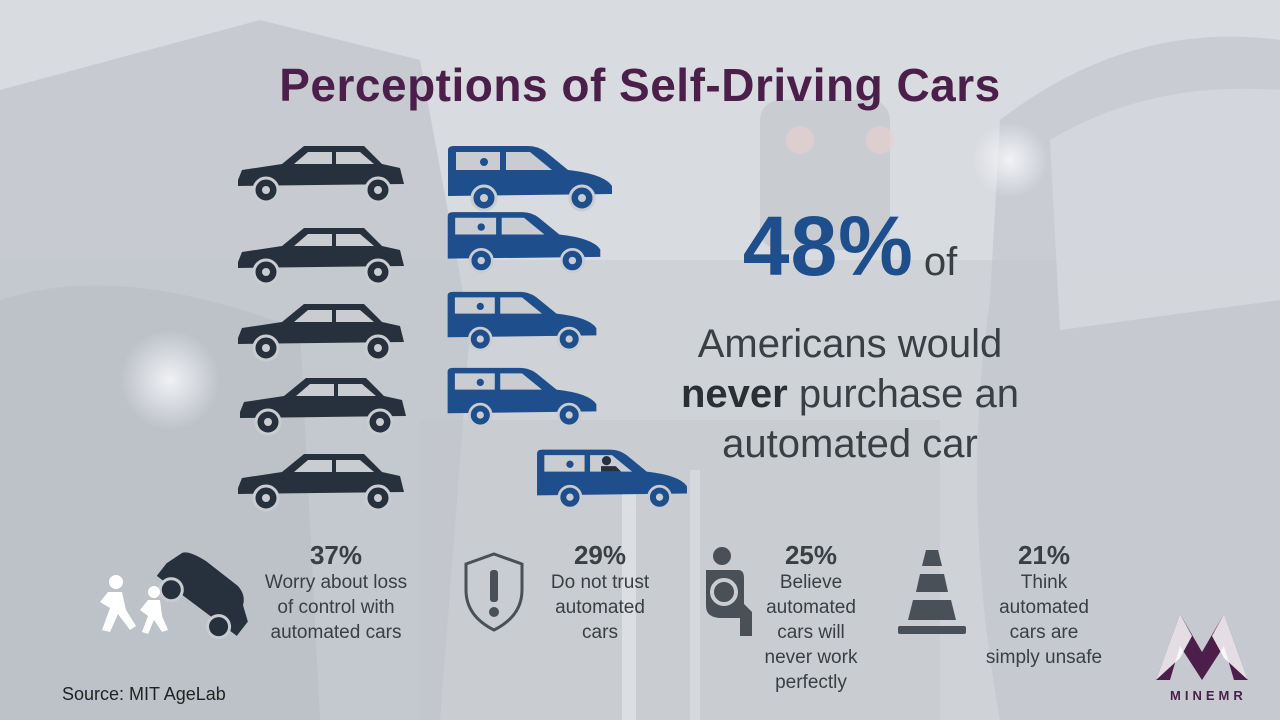 The height and width of the screenshot is (720, 1280). Describe the element at coordinates (903, 394) in the screenshot. I see `headline-line-2-rest: purchase an` at that location.